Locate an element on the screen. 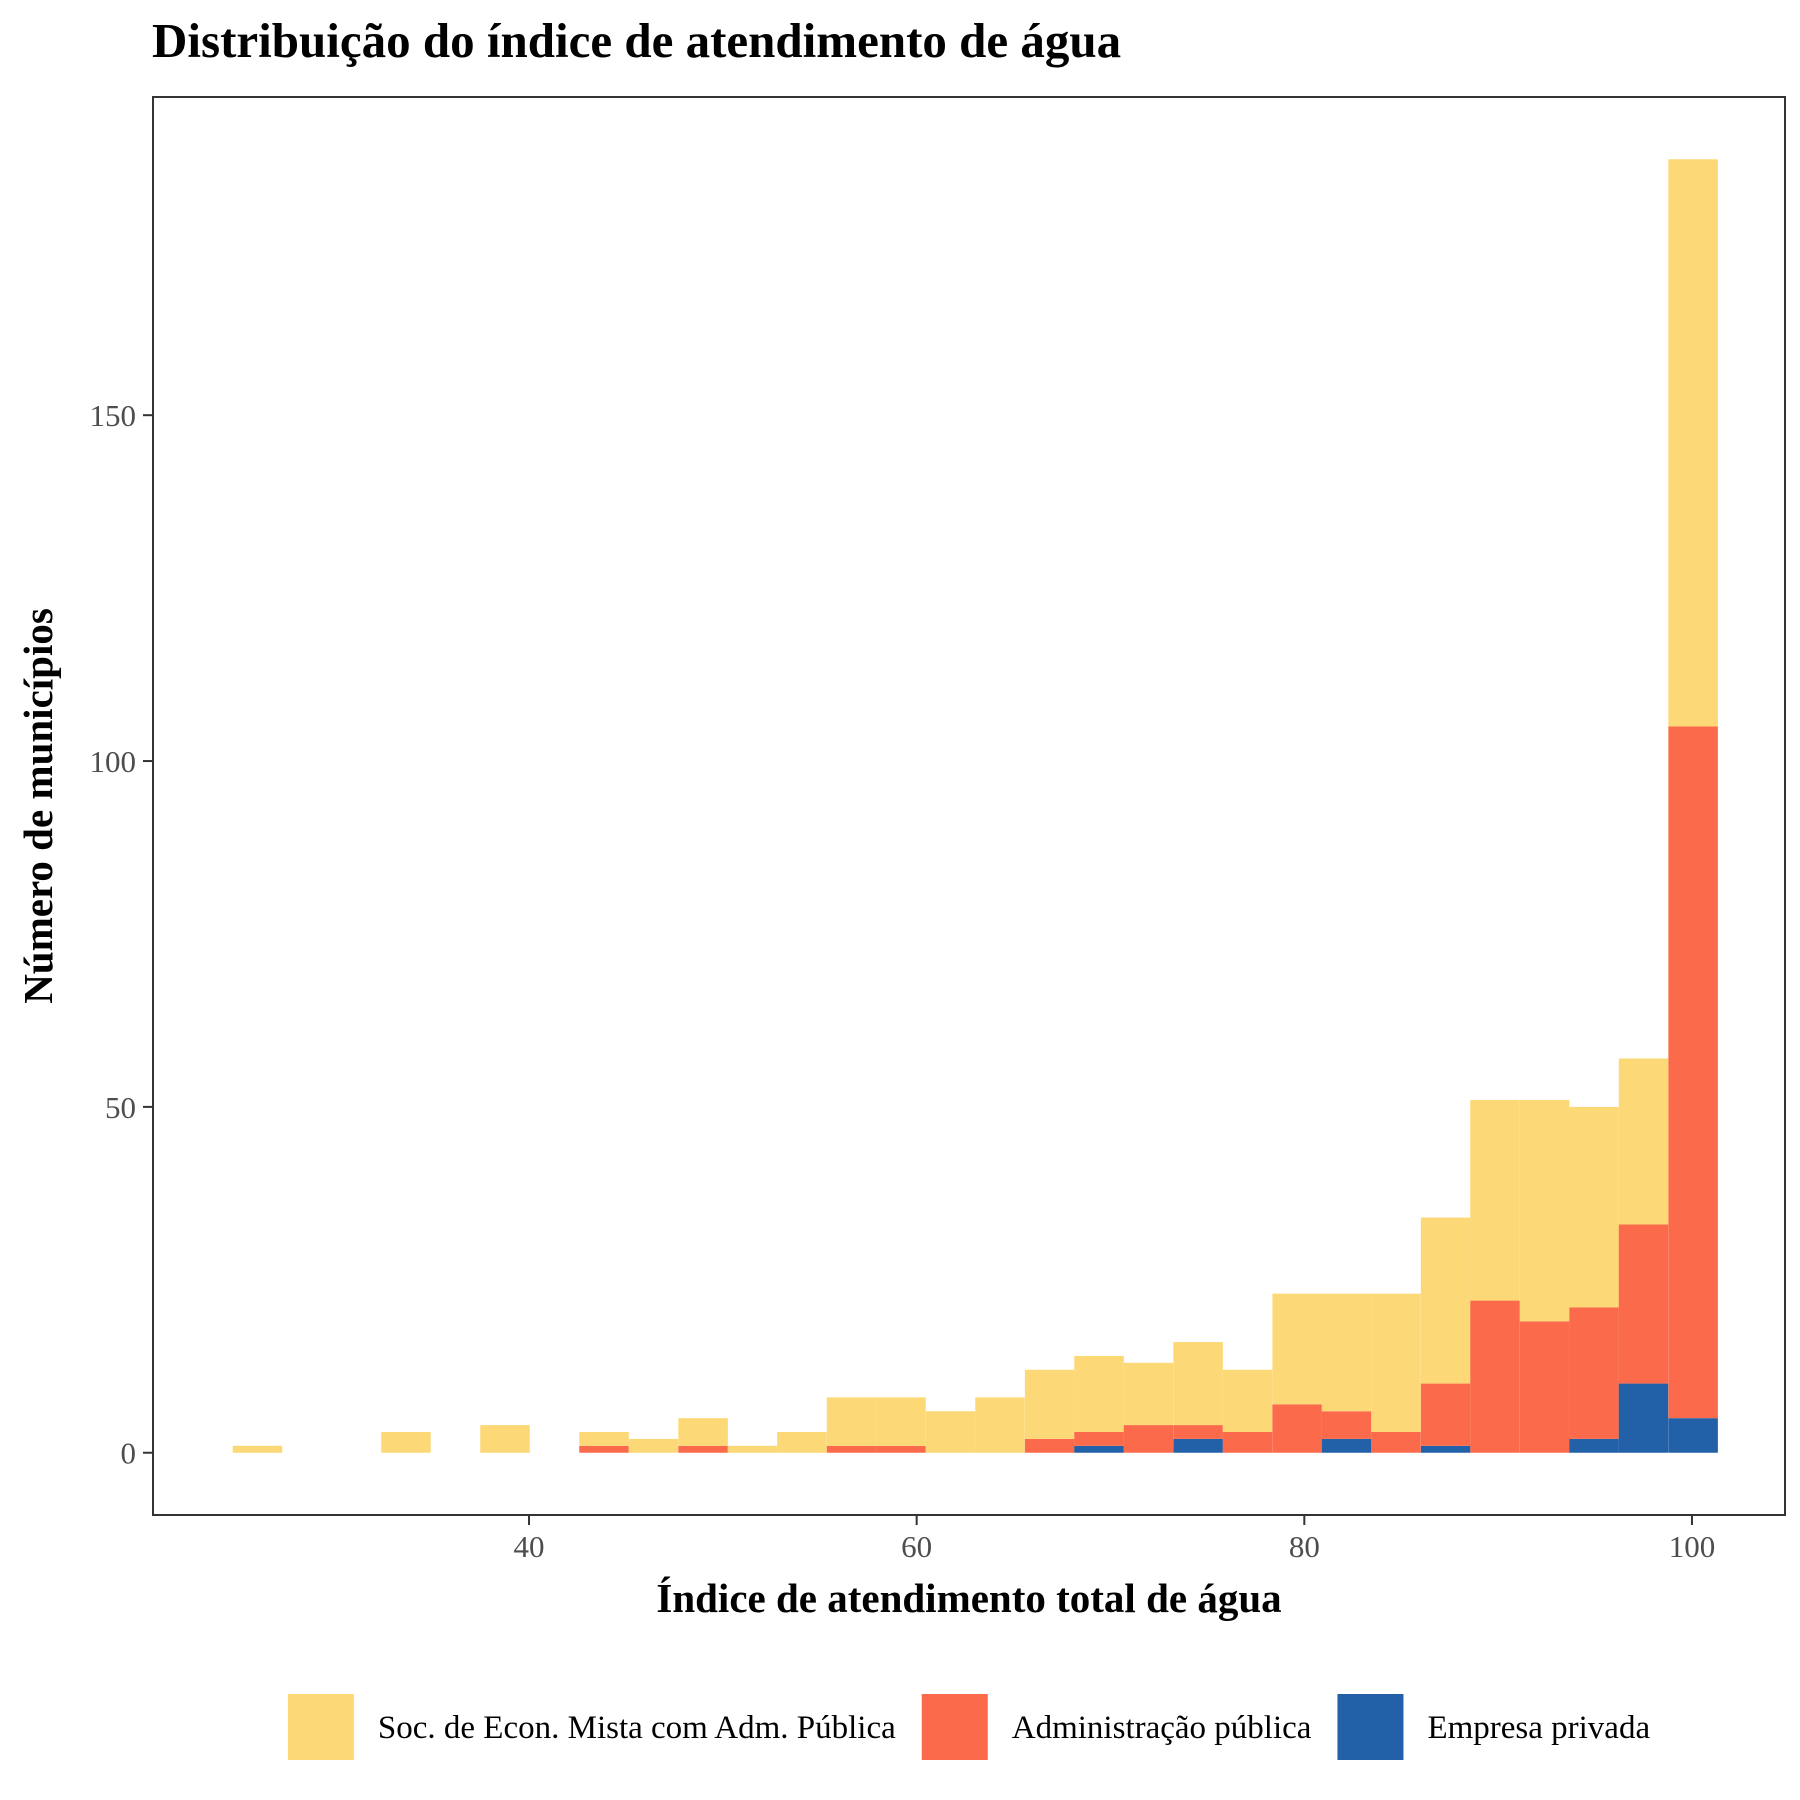 This screenshot has width=1800, height=1800. legend-item: Soc. de Econ. Mista com Adm. Pública is located at coordinates (591, 1727).